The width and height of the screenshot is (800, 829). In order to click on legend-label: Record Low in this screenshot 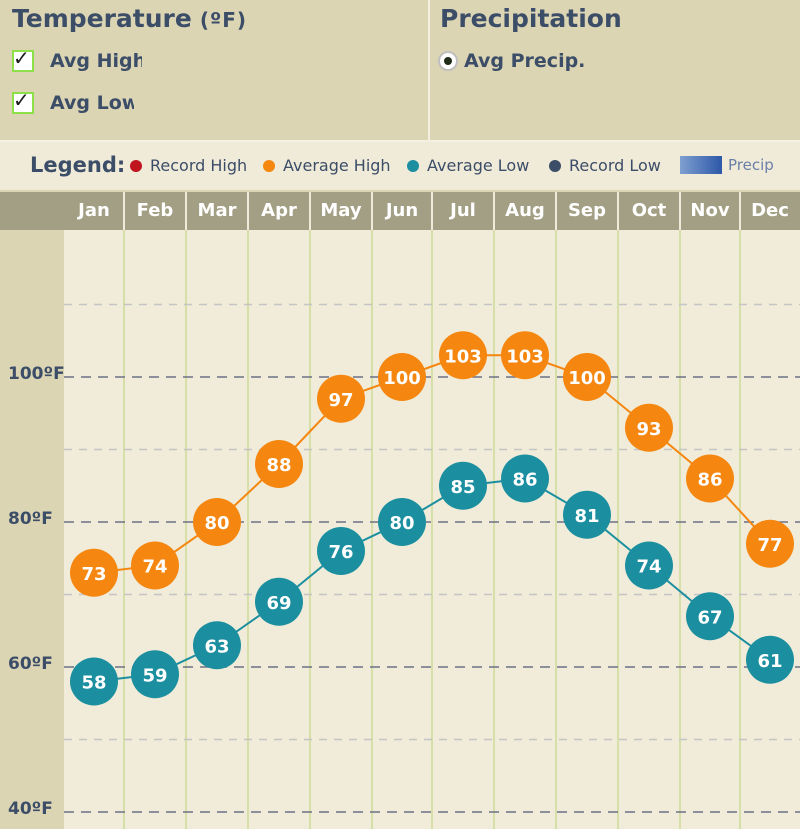, I will do `click(615, 165)`.